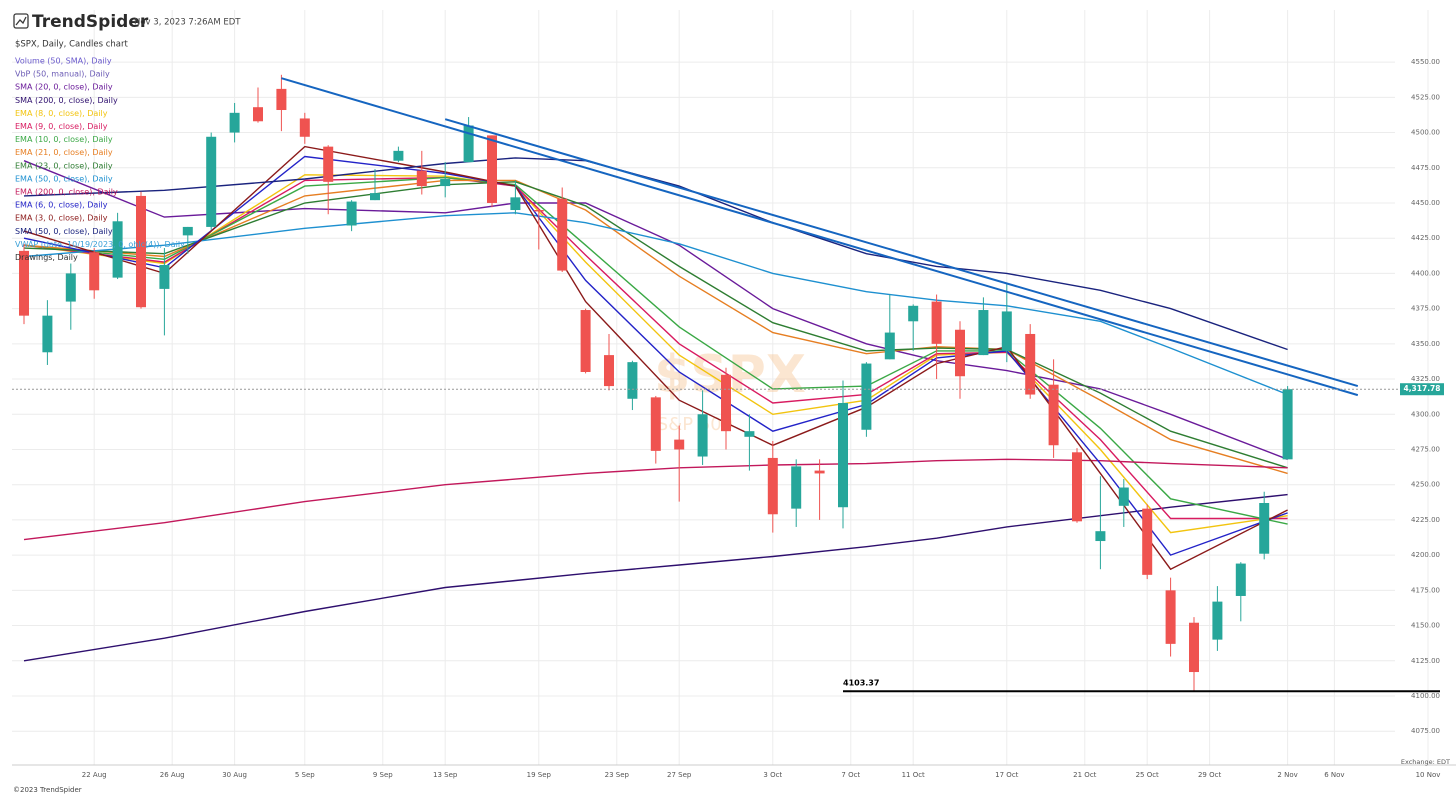 Image resolution: width=1456 pixels, height=798 pixels. What do you see at coordinates (1209, 775) in the screenshot?
I see `x-tick-label: 29 Oct` at bounding box center [1209, 775].